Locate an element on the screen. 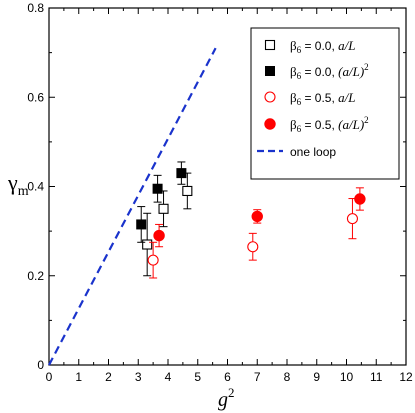  legend-label: β6 = 0.5, a/L is located at coordinates (323, 98).